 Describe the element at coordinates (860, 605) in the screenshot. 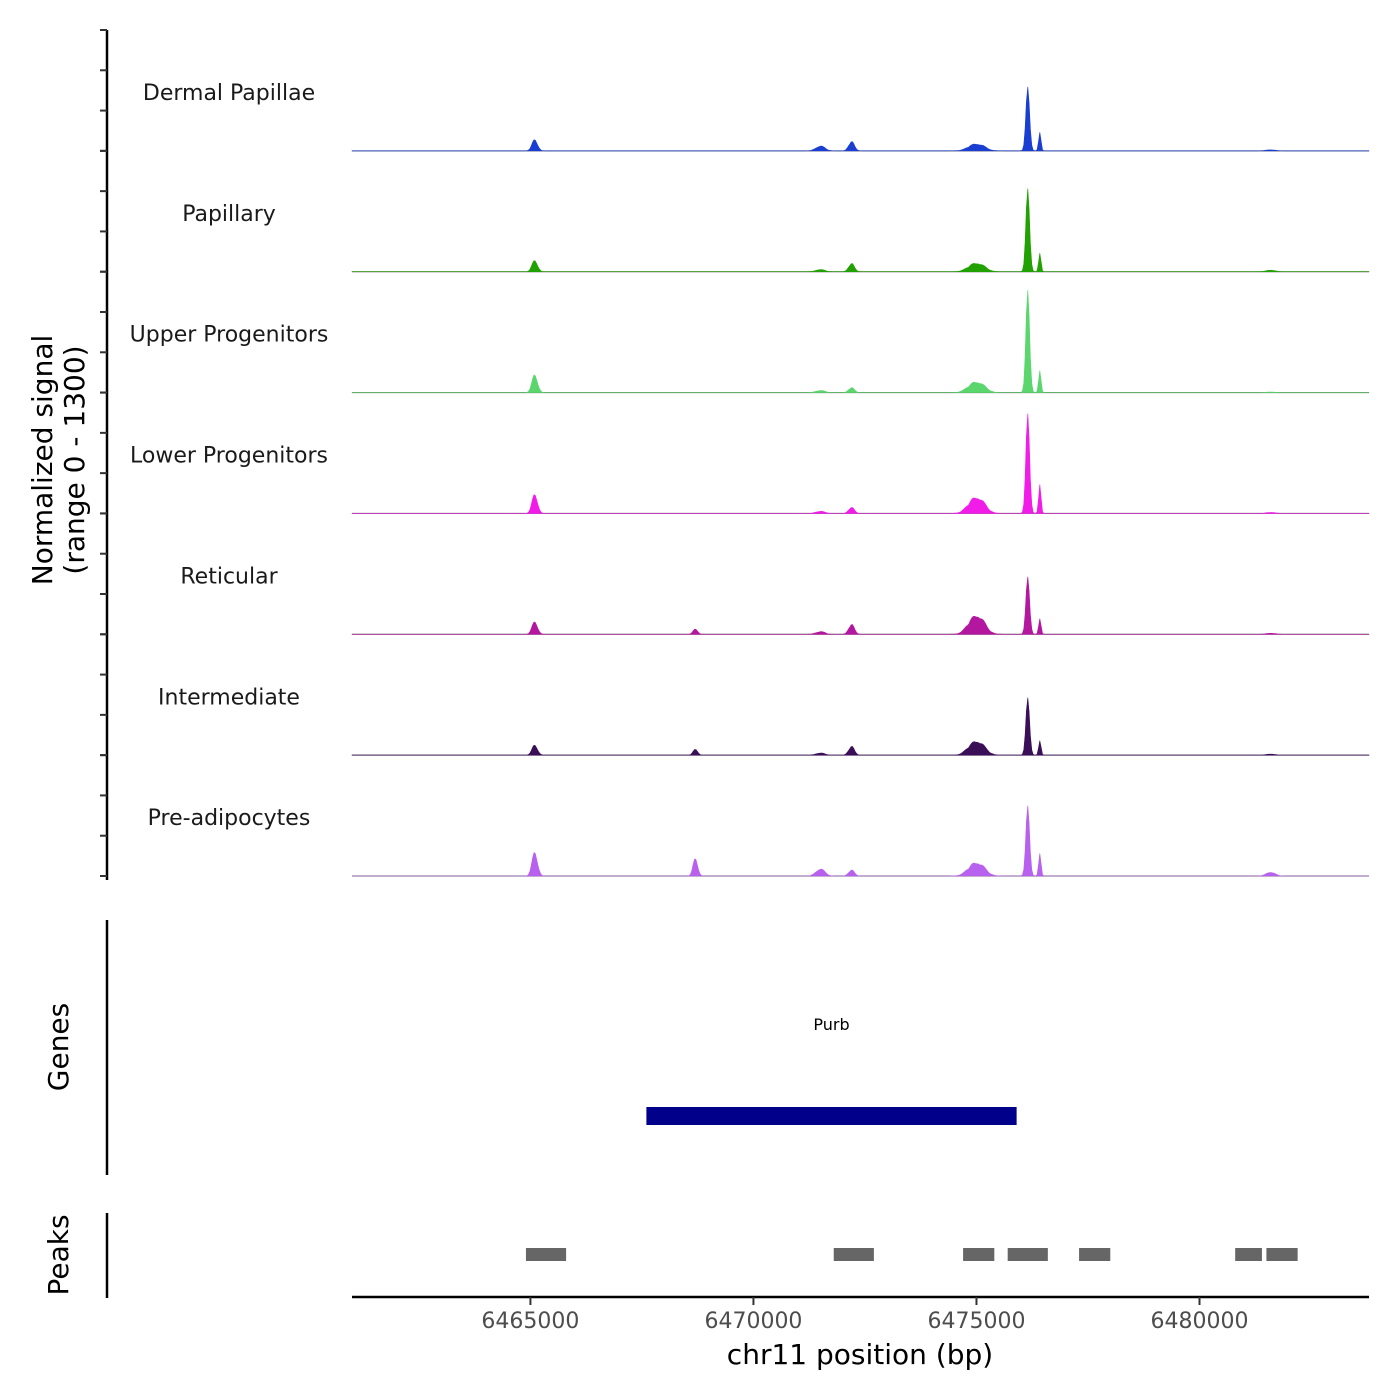

I see `signal-area-reticular` at that location.